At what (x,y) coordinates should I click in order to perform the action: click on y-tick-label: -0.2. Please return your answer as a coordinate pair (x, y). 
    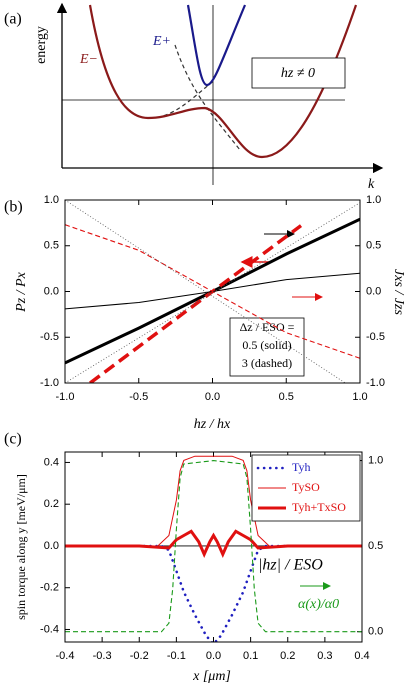
    Looking at the image, I should click on (49, 588).